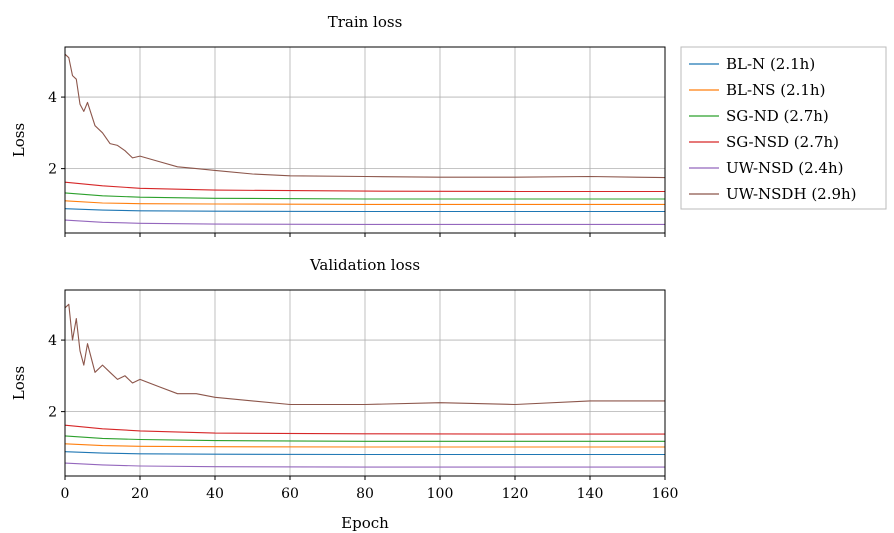  What do you see at coordinates (515, 494) in the screenshot?
I see `validation-loss-x-tick-label-120: 120` at bounding box center [515, 494].